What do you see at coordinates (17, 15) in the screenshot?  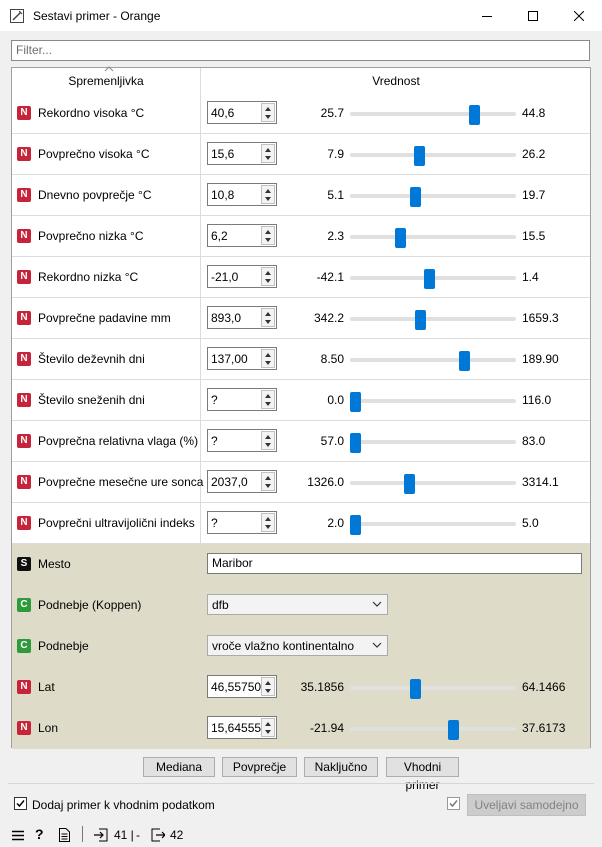 I see `app-icon` at bounding box center [17, 15].